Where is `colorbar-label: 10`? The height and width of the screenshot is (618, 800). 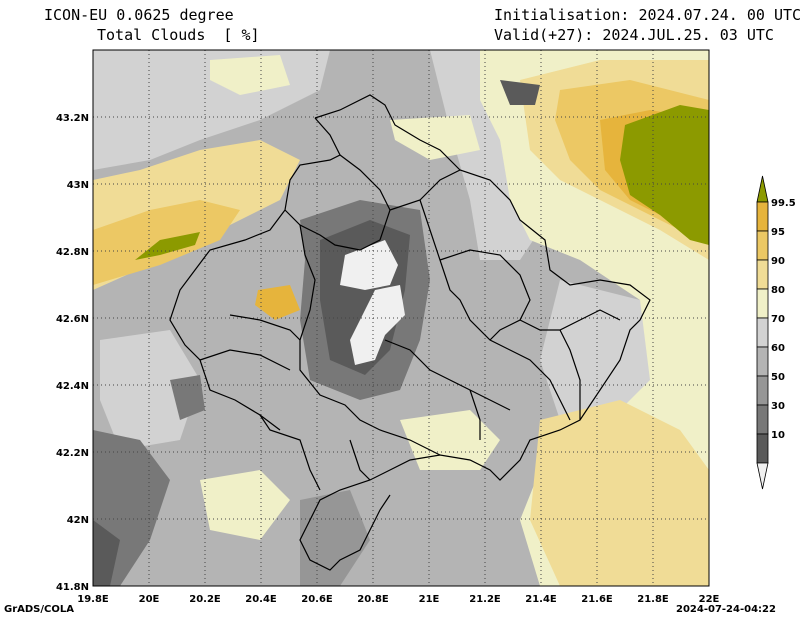 colorbar-label: 10 is located at coordinates (778, 435).